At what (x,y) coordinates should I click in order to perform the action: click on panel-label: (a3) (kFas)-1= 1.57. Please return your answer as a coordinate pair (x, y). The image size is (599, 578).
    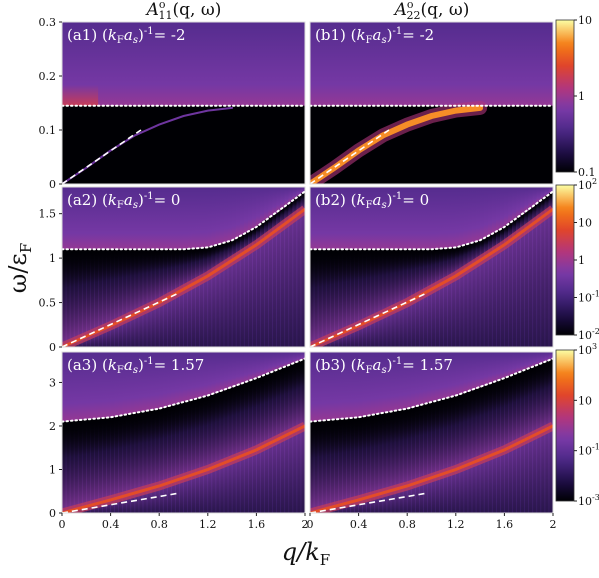
    Looking at the image, I should click on (135, 366).